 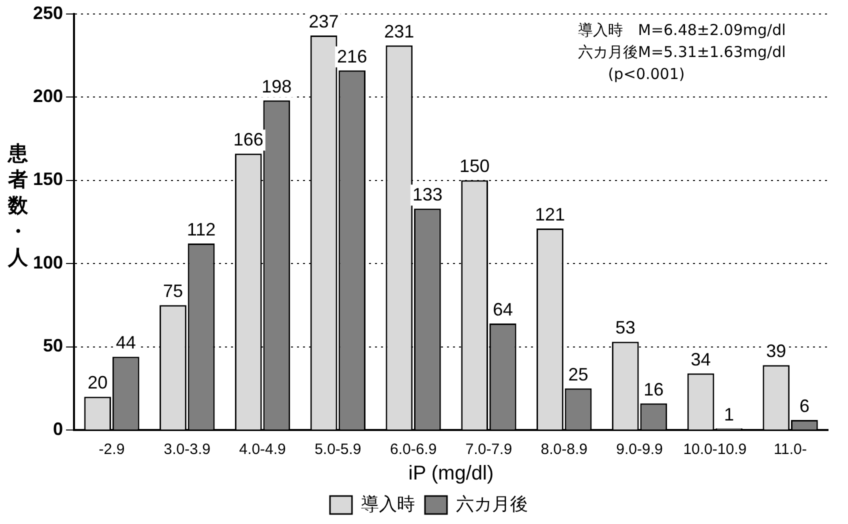 I want to click on x-tick-label: 9.0-9.9, so click(x=639, y=449).